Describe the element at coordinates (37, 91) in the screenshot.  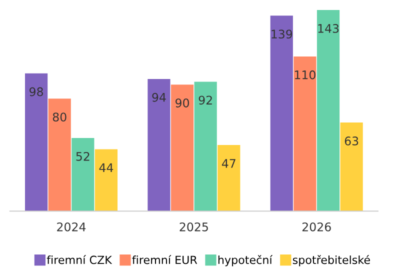
I see `data-label: 98` at that location.